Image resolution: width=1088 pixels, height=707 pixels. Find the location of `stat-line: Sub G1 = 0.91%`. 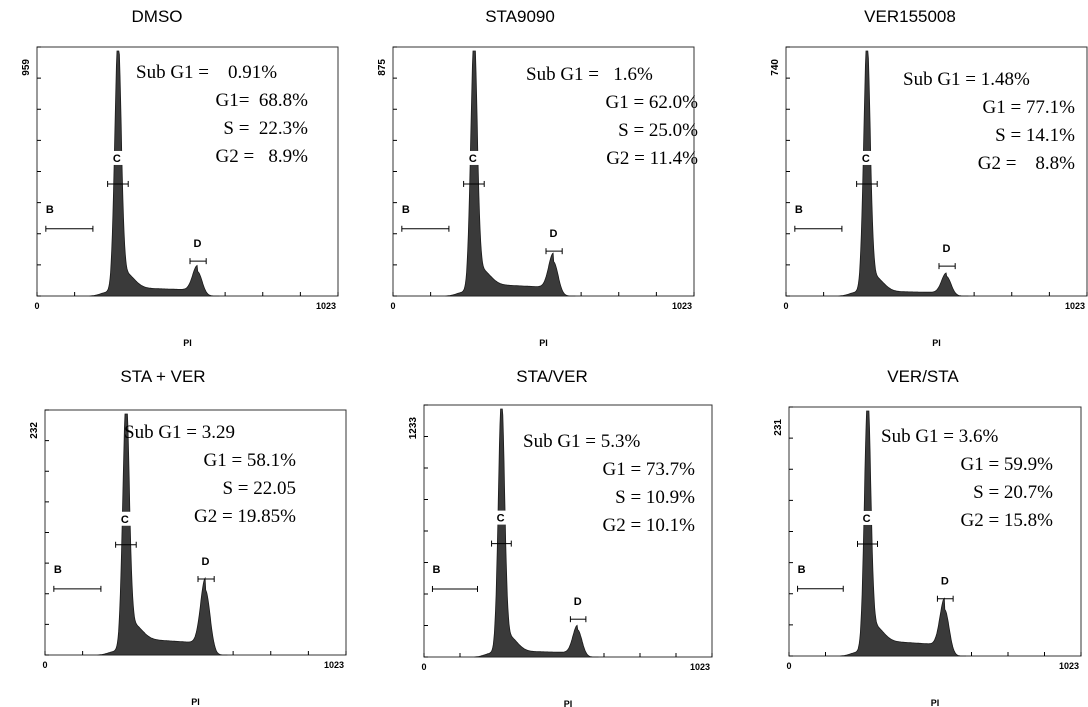

stat-line: Sub G1 = 0.91% is located at coordinates (206, 72).